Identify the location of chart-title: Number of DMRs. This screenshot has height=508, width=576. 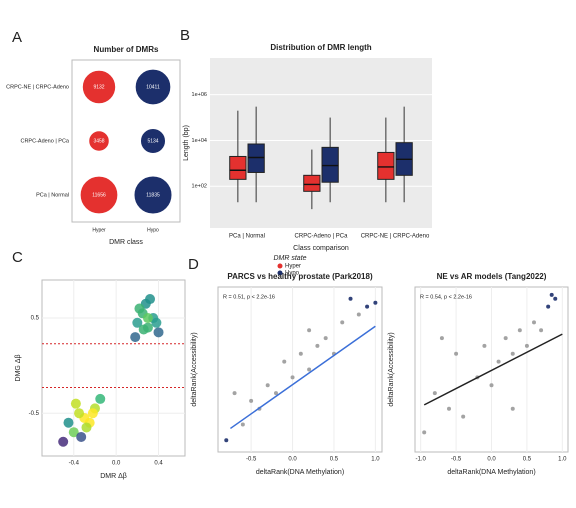
(126, 49).